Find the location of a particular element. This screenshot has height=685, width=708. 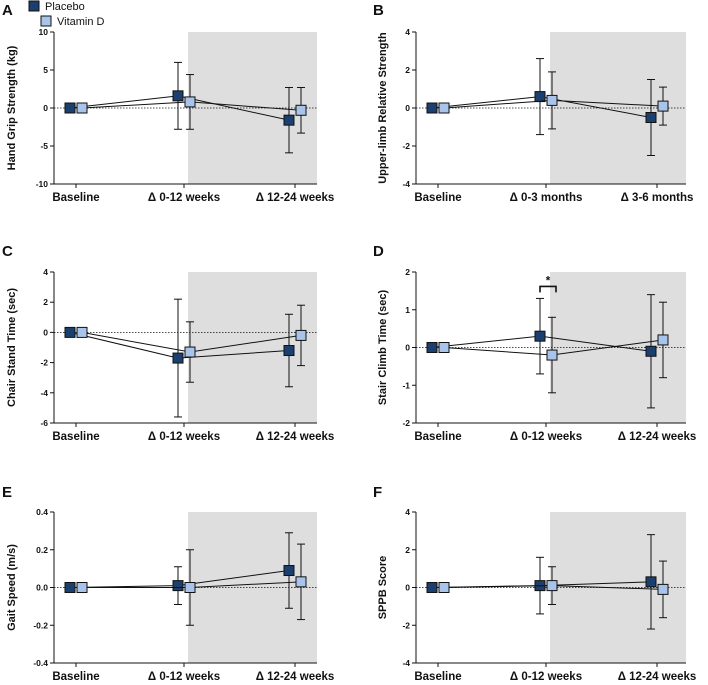

shaded-region is located at coordinates (252, 347).